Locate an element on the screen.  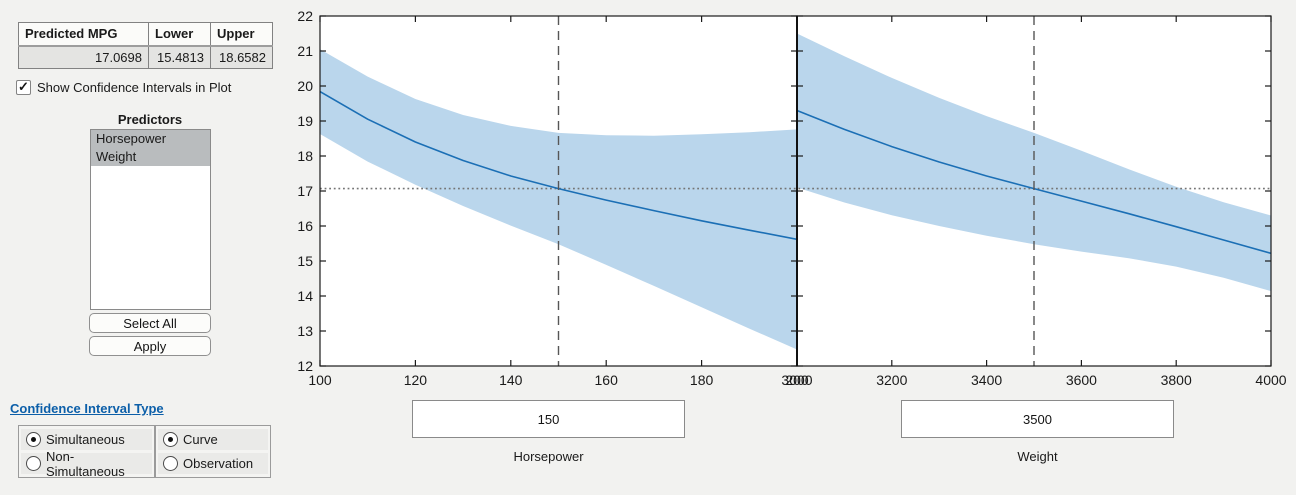
check-icon: ✓ is located at coordinates (23, 86).